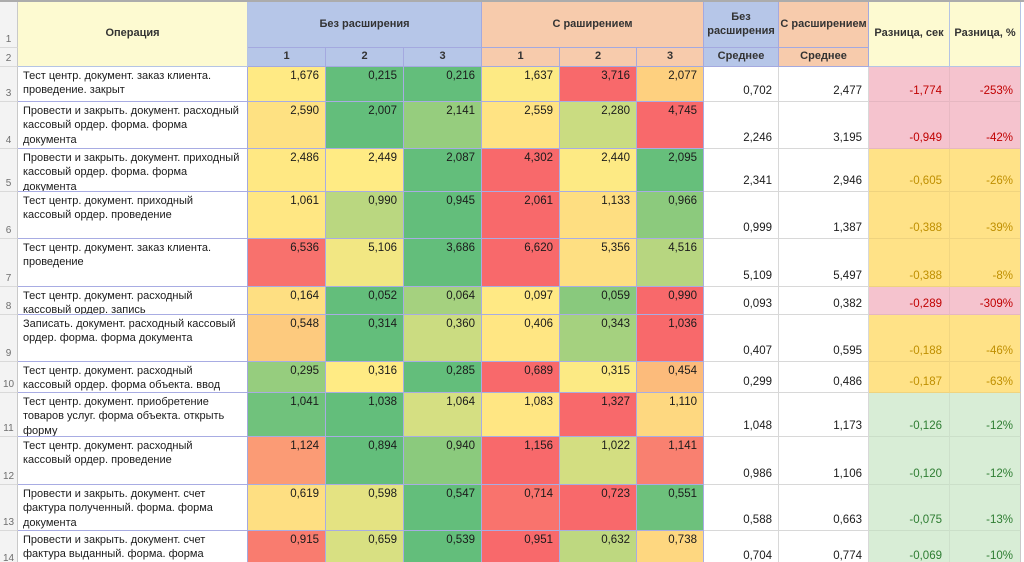  Describe the element at coordinates (287, 377) in the screenshot. I see `cell-run-value: 0,295` at that location.